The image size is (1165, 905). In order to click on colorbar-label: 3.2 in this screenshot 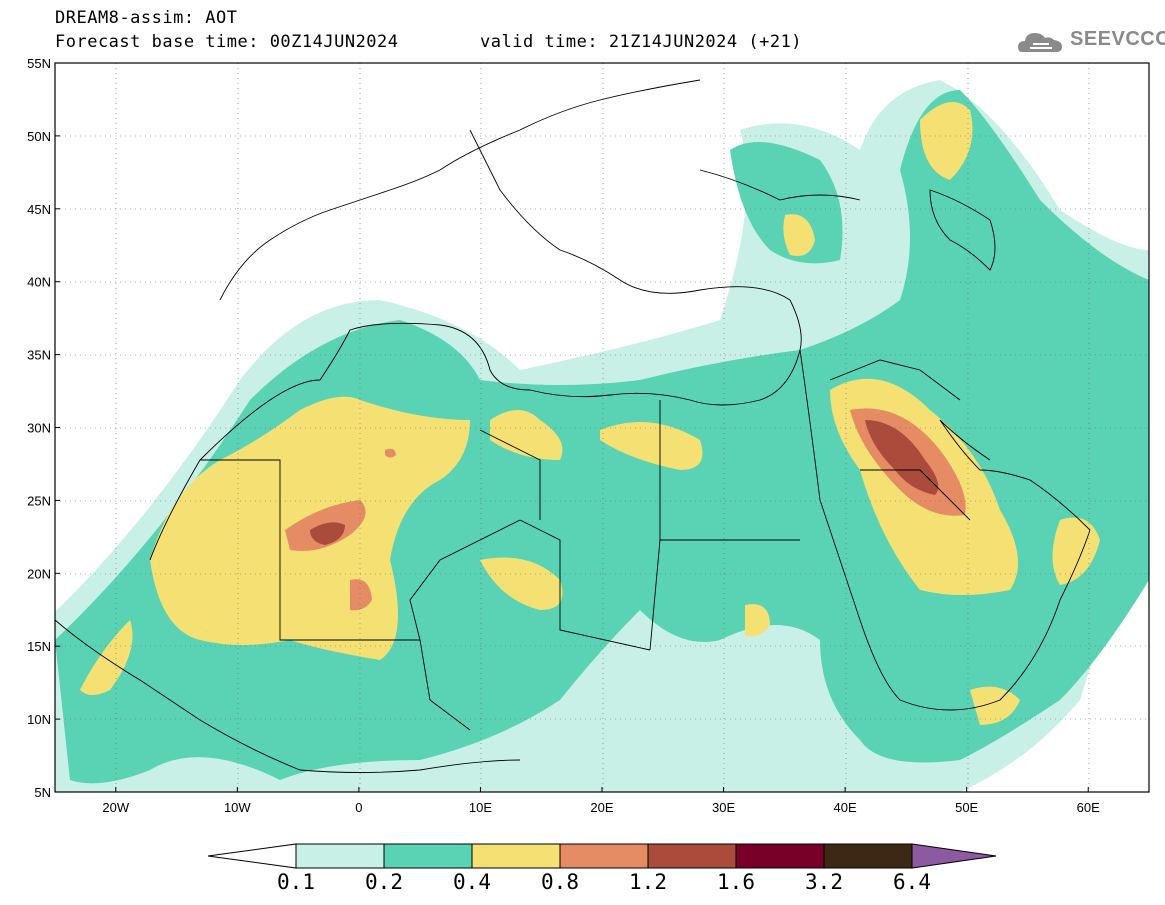, I will do `click(824, 882)`.